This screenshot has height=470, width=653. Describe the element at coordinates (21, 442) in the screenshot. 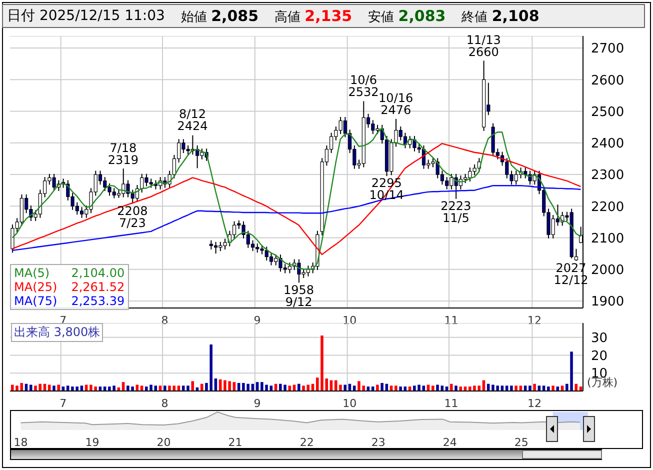

I see `x-tick-label: 18` at that location.